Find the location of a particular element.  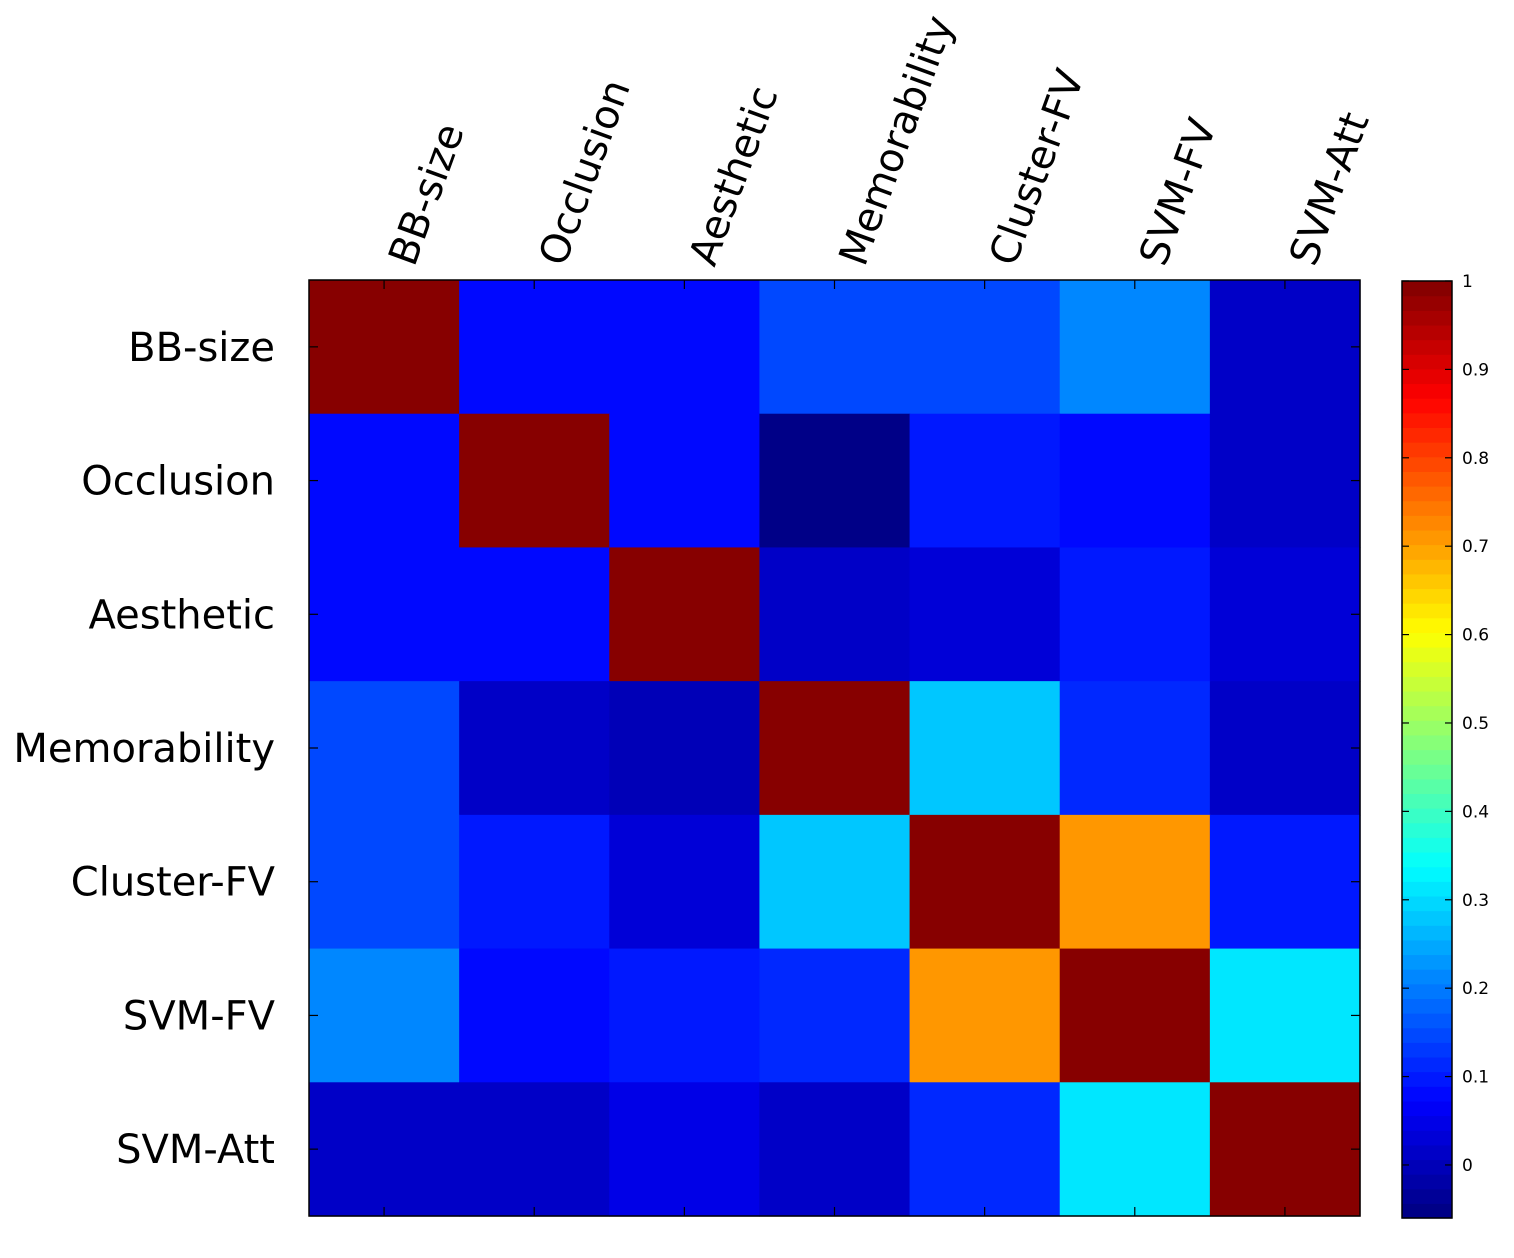

heatmap-cell-cluster-fv-memorability is located at coordinates (835, 882).